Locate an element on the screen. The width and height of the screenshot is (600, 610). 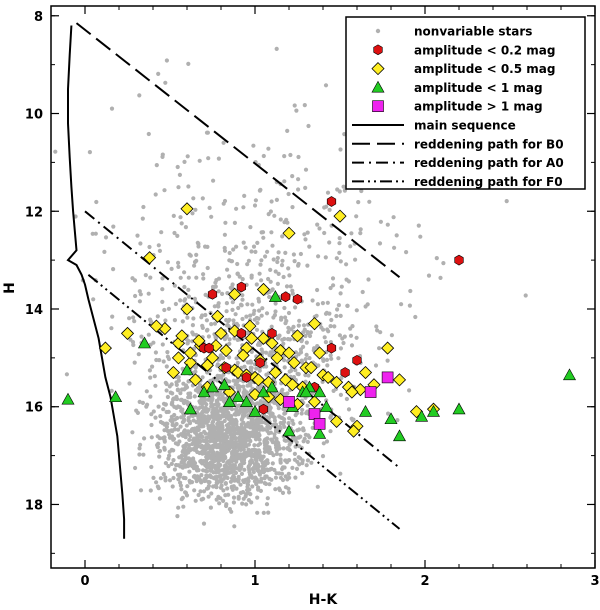
main-sequence-line is located at coordinates (96, 282).